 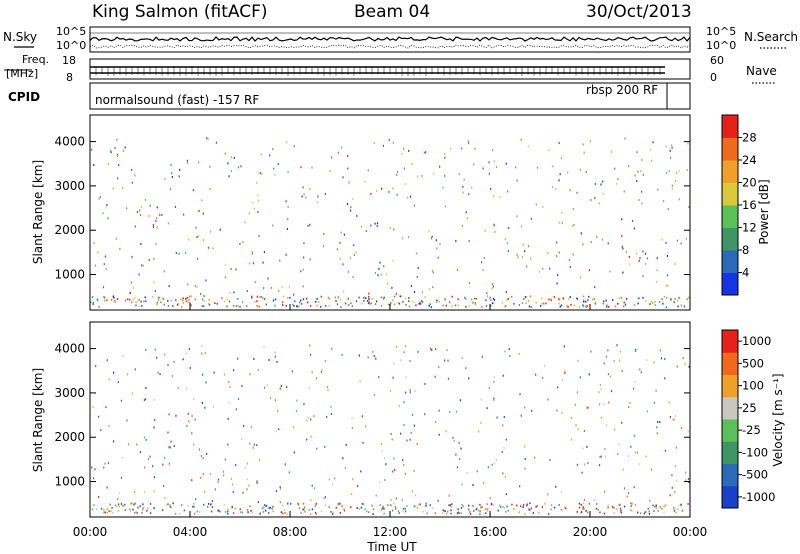 What do you see at coordinates (392, 12) in the screenshot?
I see `beam-label: Beam 04` at bounding box center [392, 12].